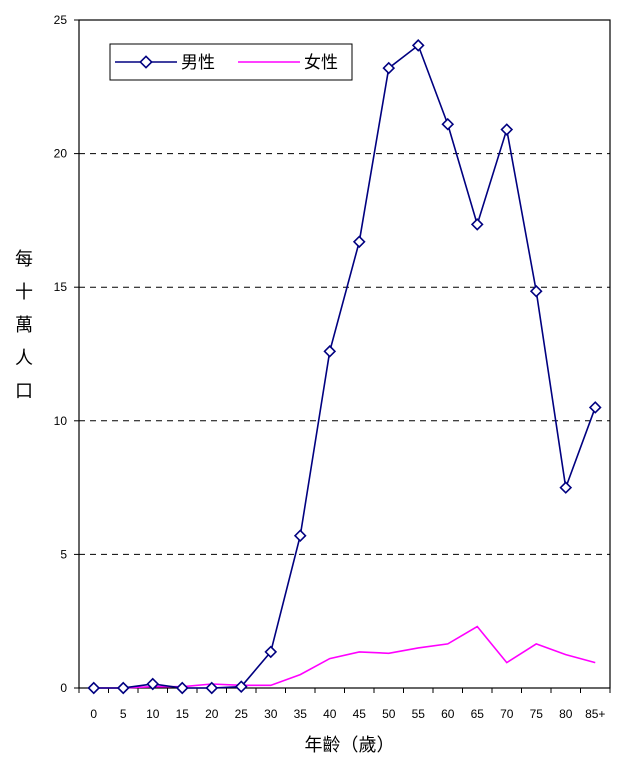  What do you see at coordinates (301, 714) in the screenshot?
I see `x-tick-label: 35` at bounding box center [301, 714].